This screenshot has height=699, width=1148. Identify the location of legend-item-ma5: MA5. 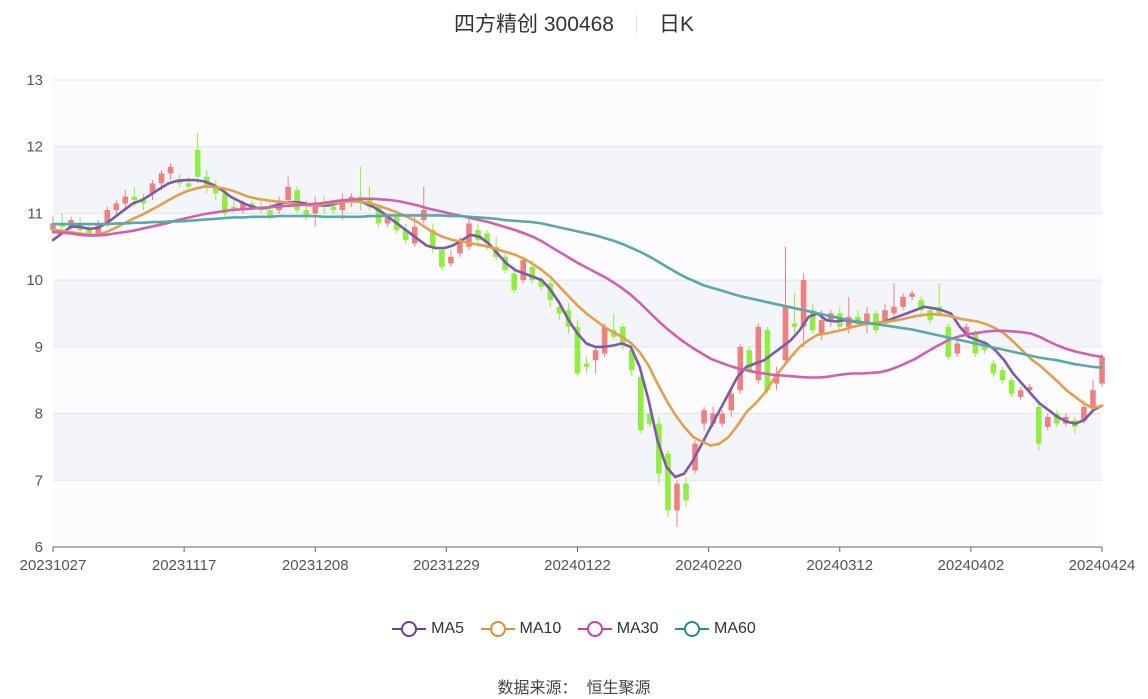
(428, 629).